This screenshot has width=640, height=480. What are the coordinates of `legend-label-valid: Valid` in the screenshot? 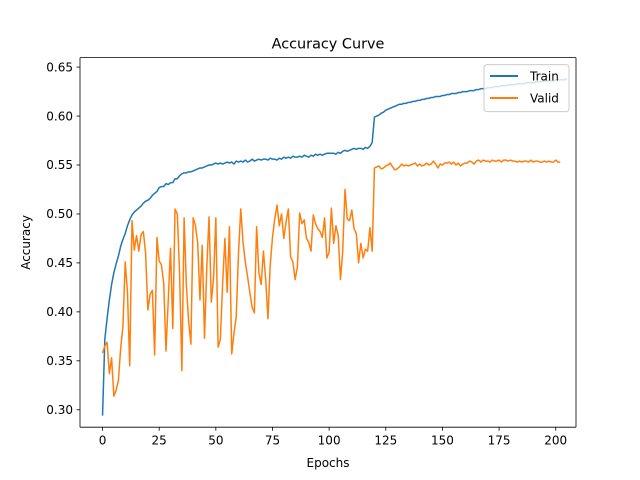 It's located at (544, 99).